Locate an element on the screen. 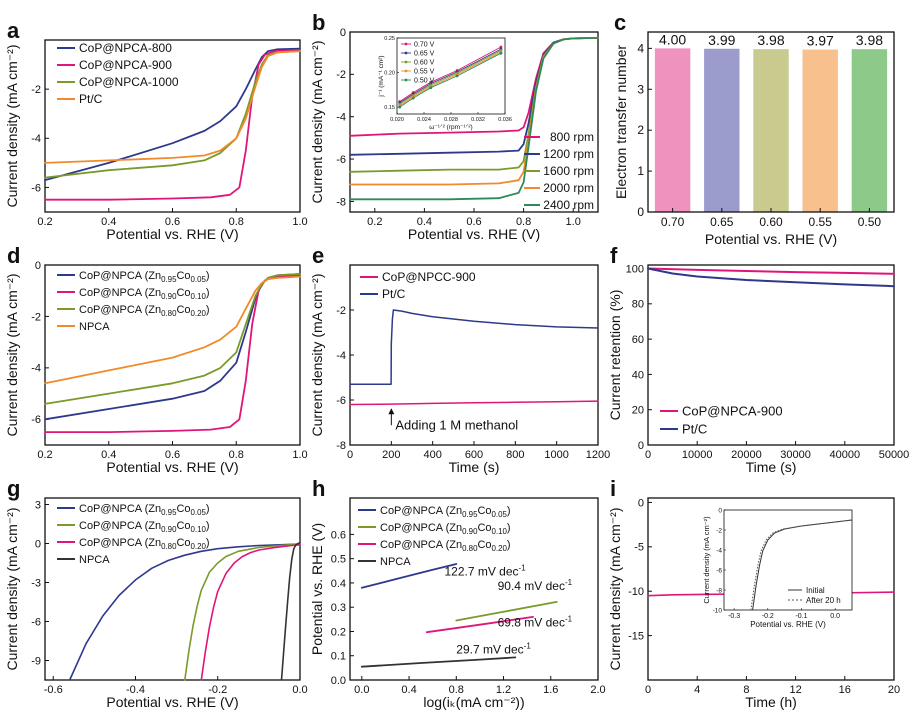 This screenshot has height=720, width=920. text-part: Initial is located at coordinates (815, 590).